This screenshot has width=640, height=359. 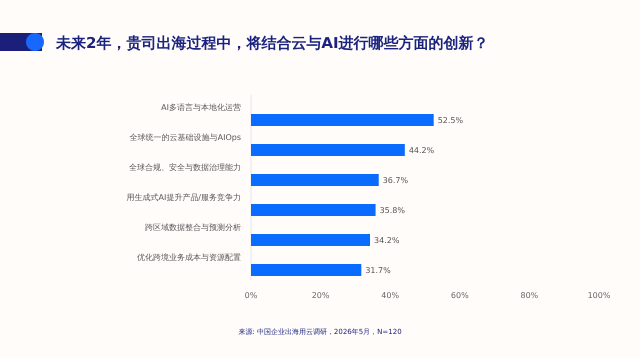 I want to click on data-label: 34.2%, so click(x=387, y=240).